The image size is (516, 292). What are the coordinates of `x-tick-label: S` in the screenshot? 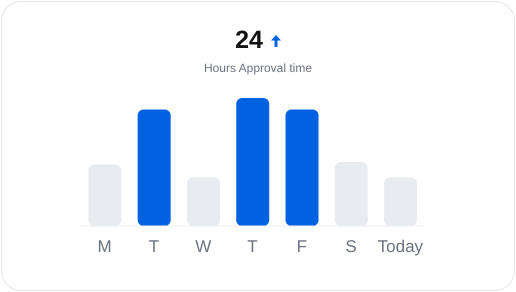 It's located at (351, 246).